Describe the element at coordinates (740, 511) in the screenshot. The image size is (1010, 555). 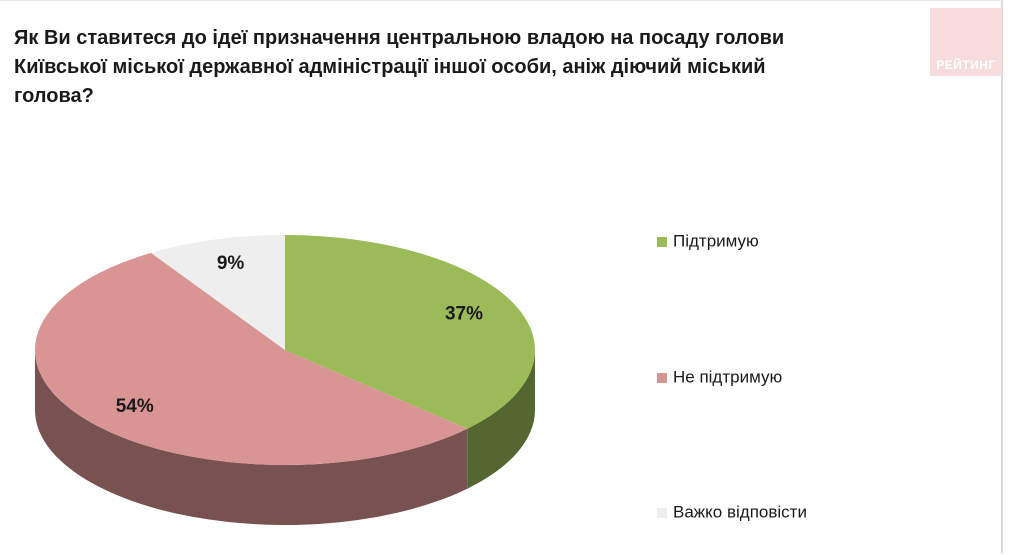
I see `legend-label: Важко відповісти` at that location.